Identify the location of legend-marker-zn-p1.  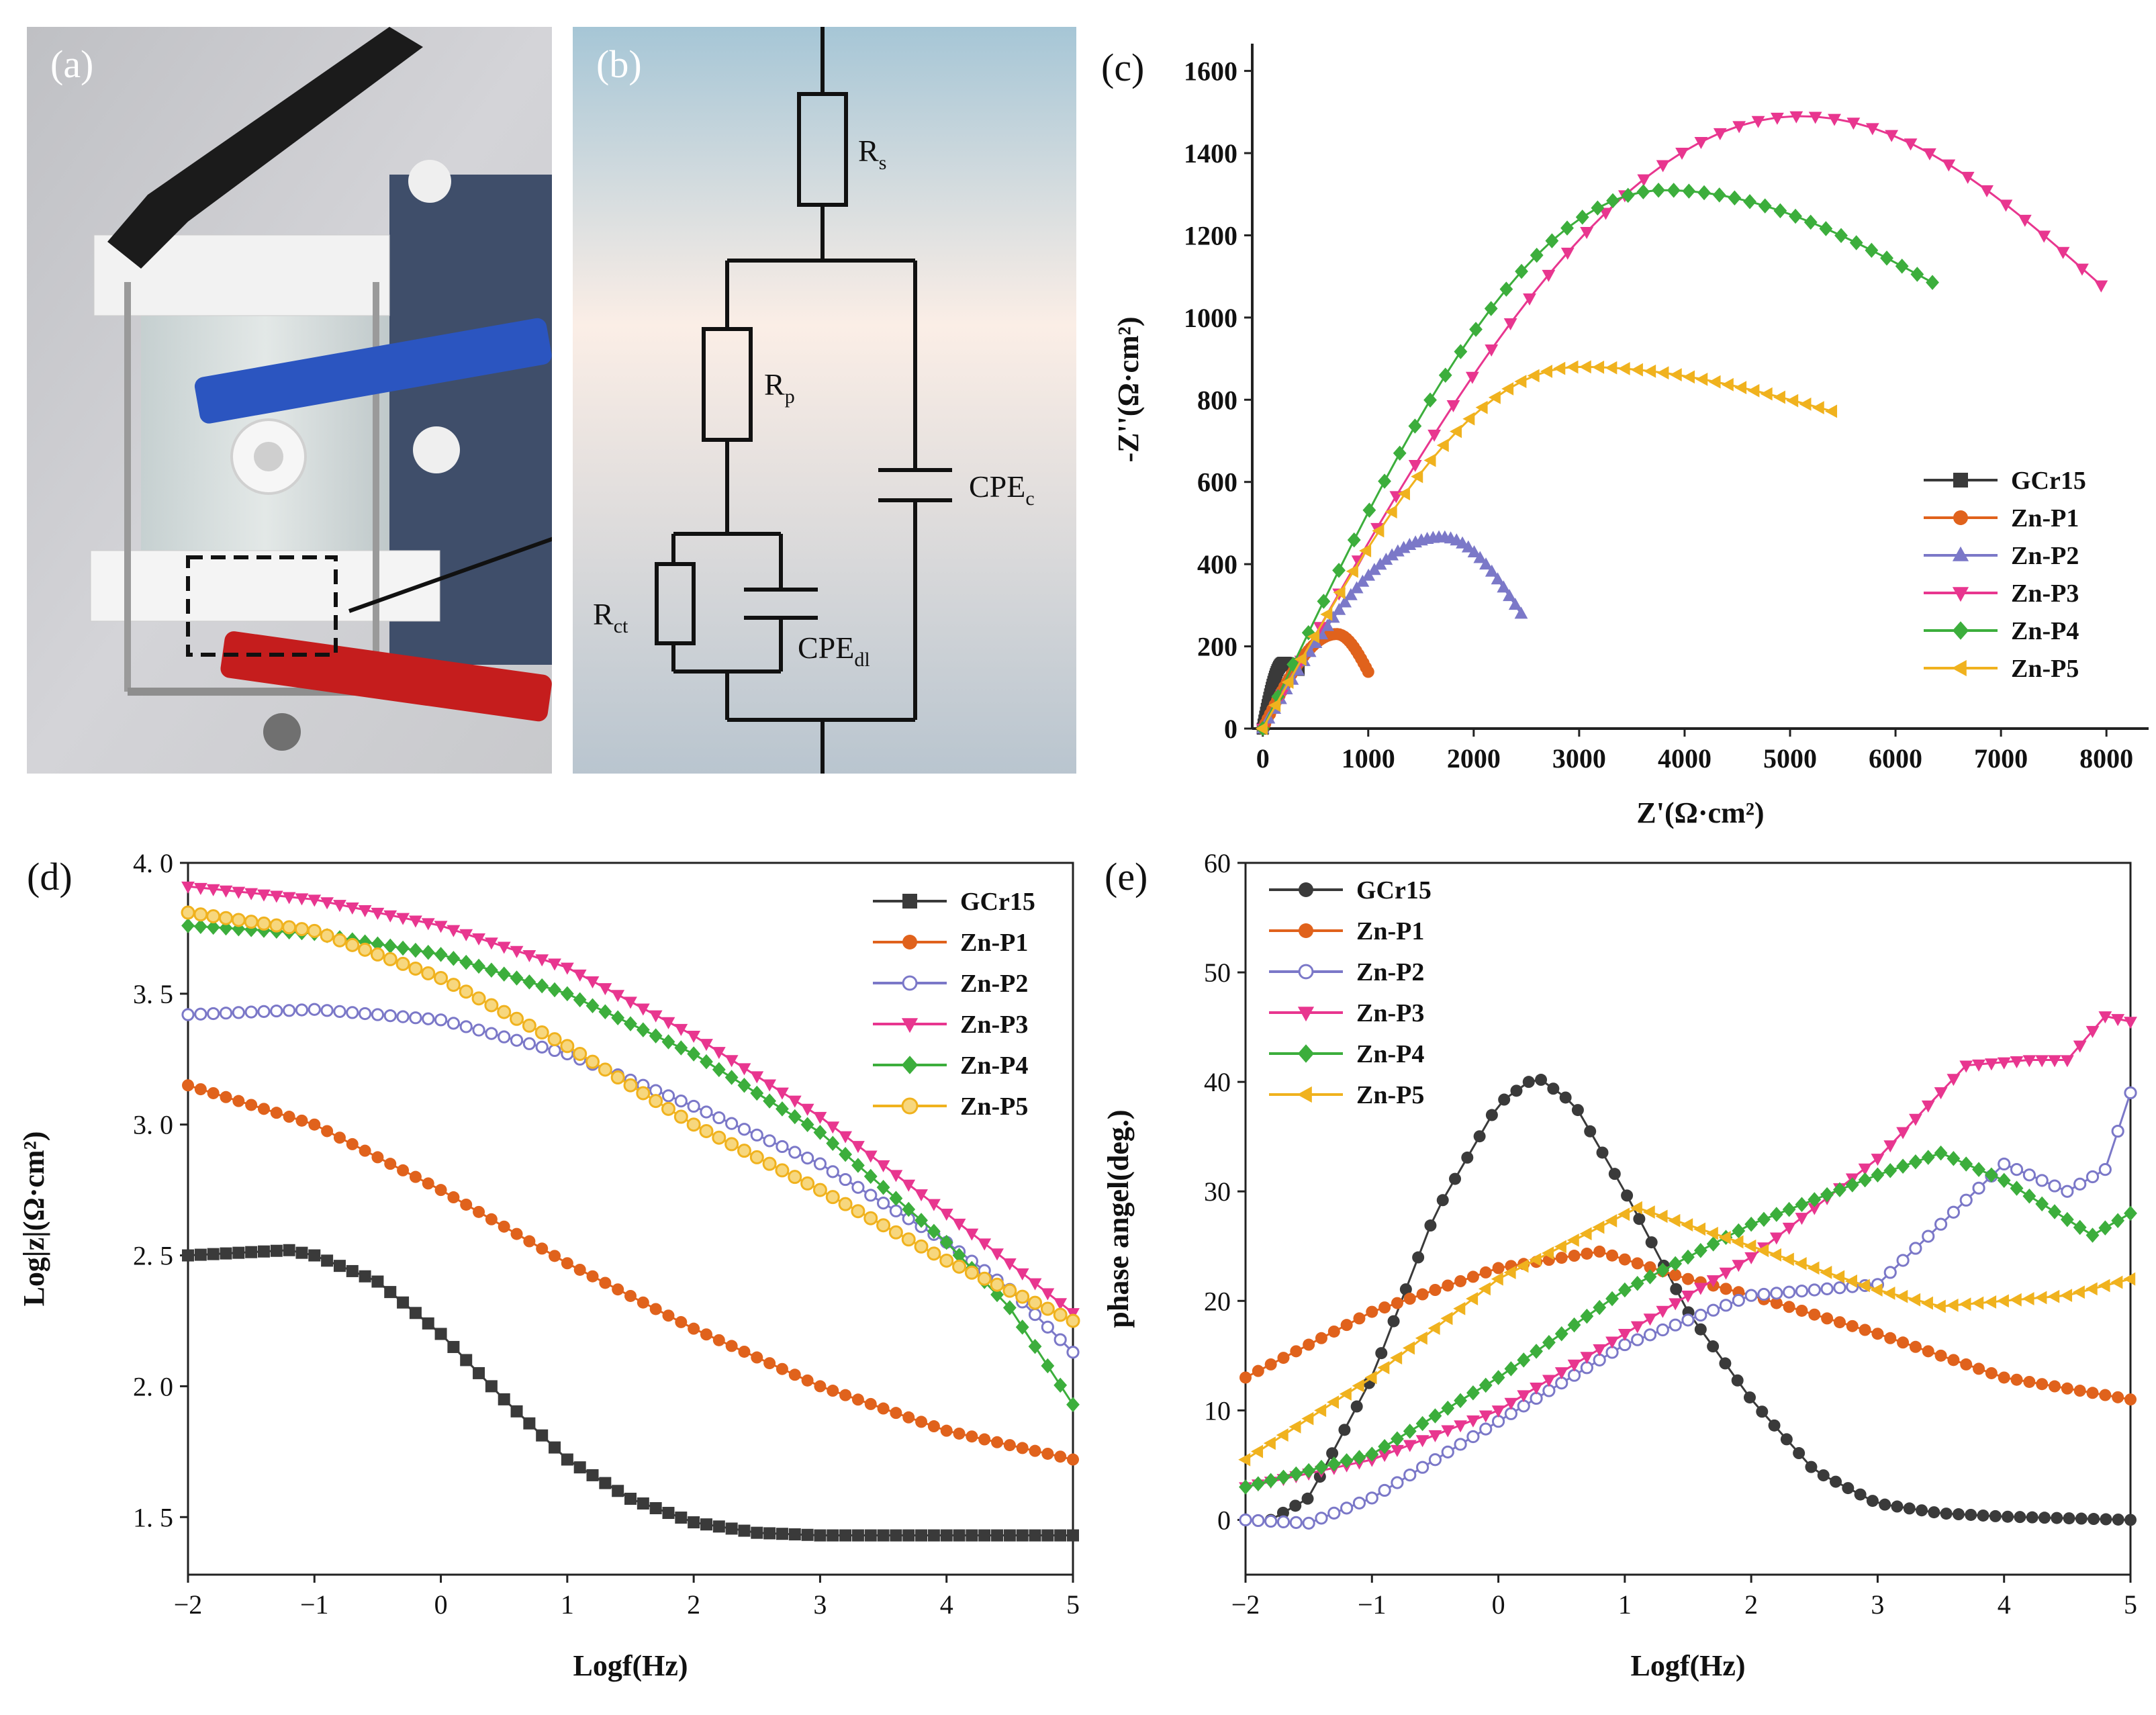
(1961, 517).